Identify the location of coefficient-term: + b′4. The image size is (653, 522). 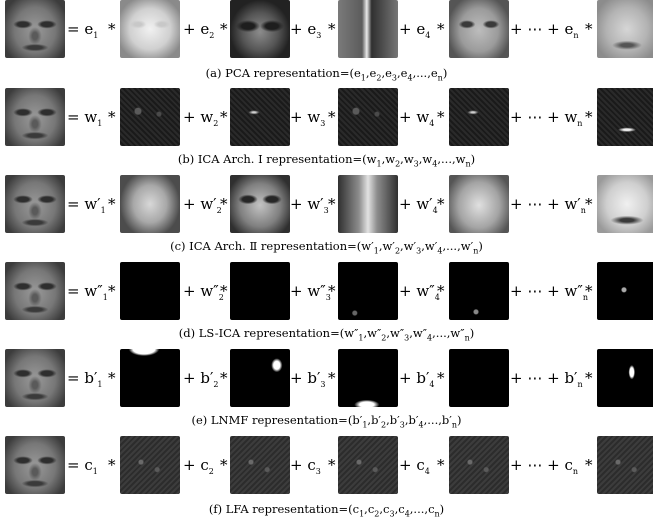
(416, 381).